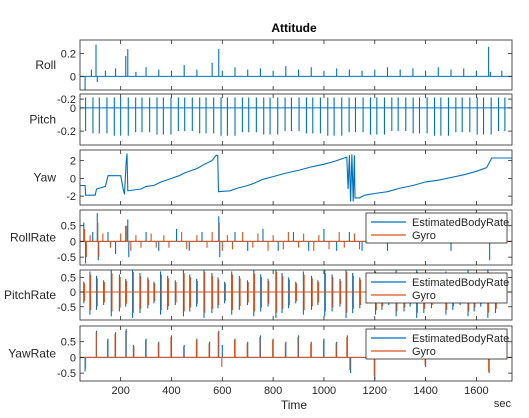 This screenshot has height=418, width=529. Describe the element at coordinates (120, 391) in the screenshot. I see `x-tick-label: 200` at that location.